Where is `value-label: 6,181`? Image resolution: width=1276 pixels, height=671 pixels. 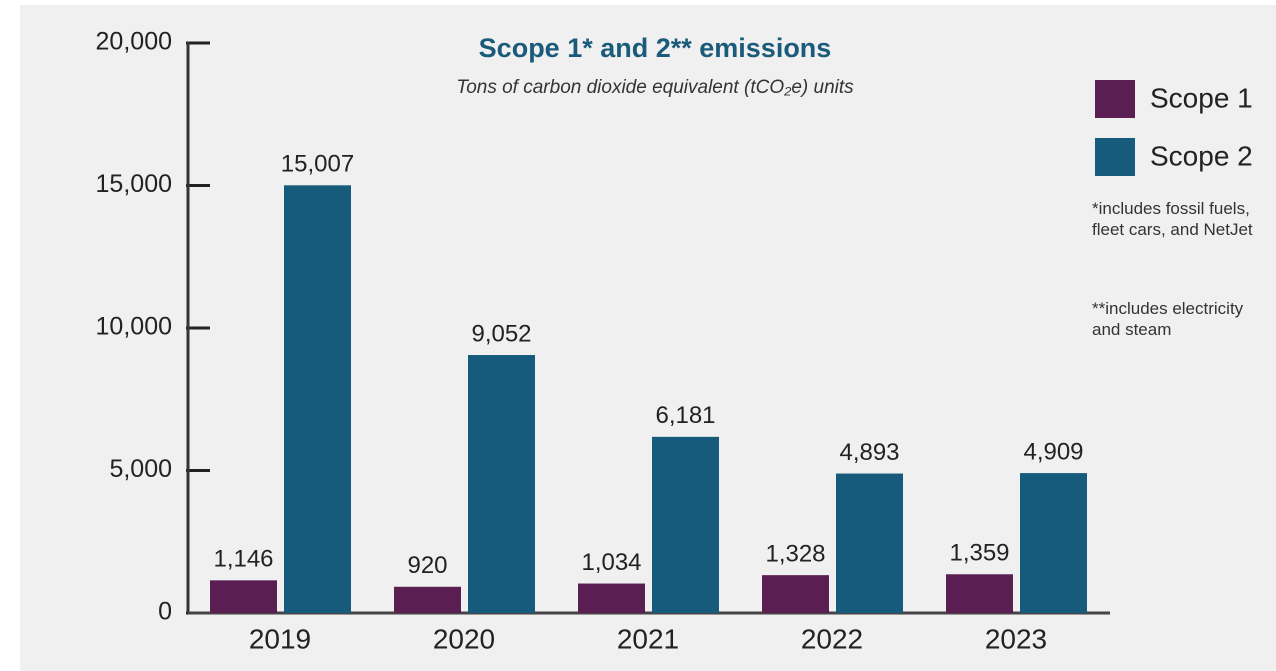
value-label: 6,181 is located at coordinates (685, 415).